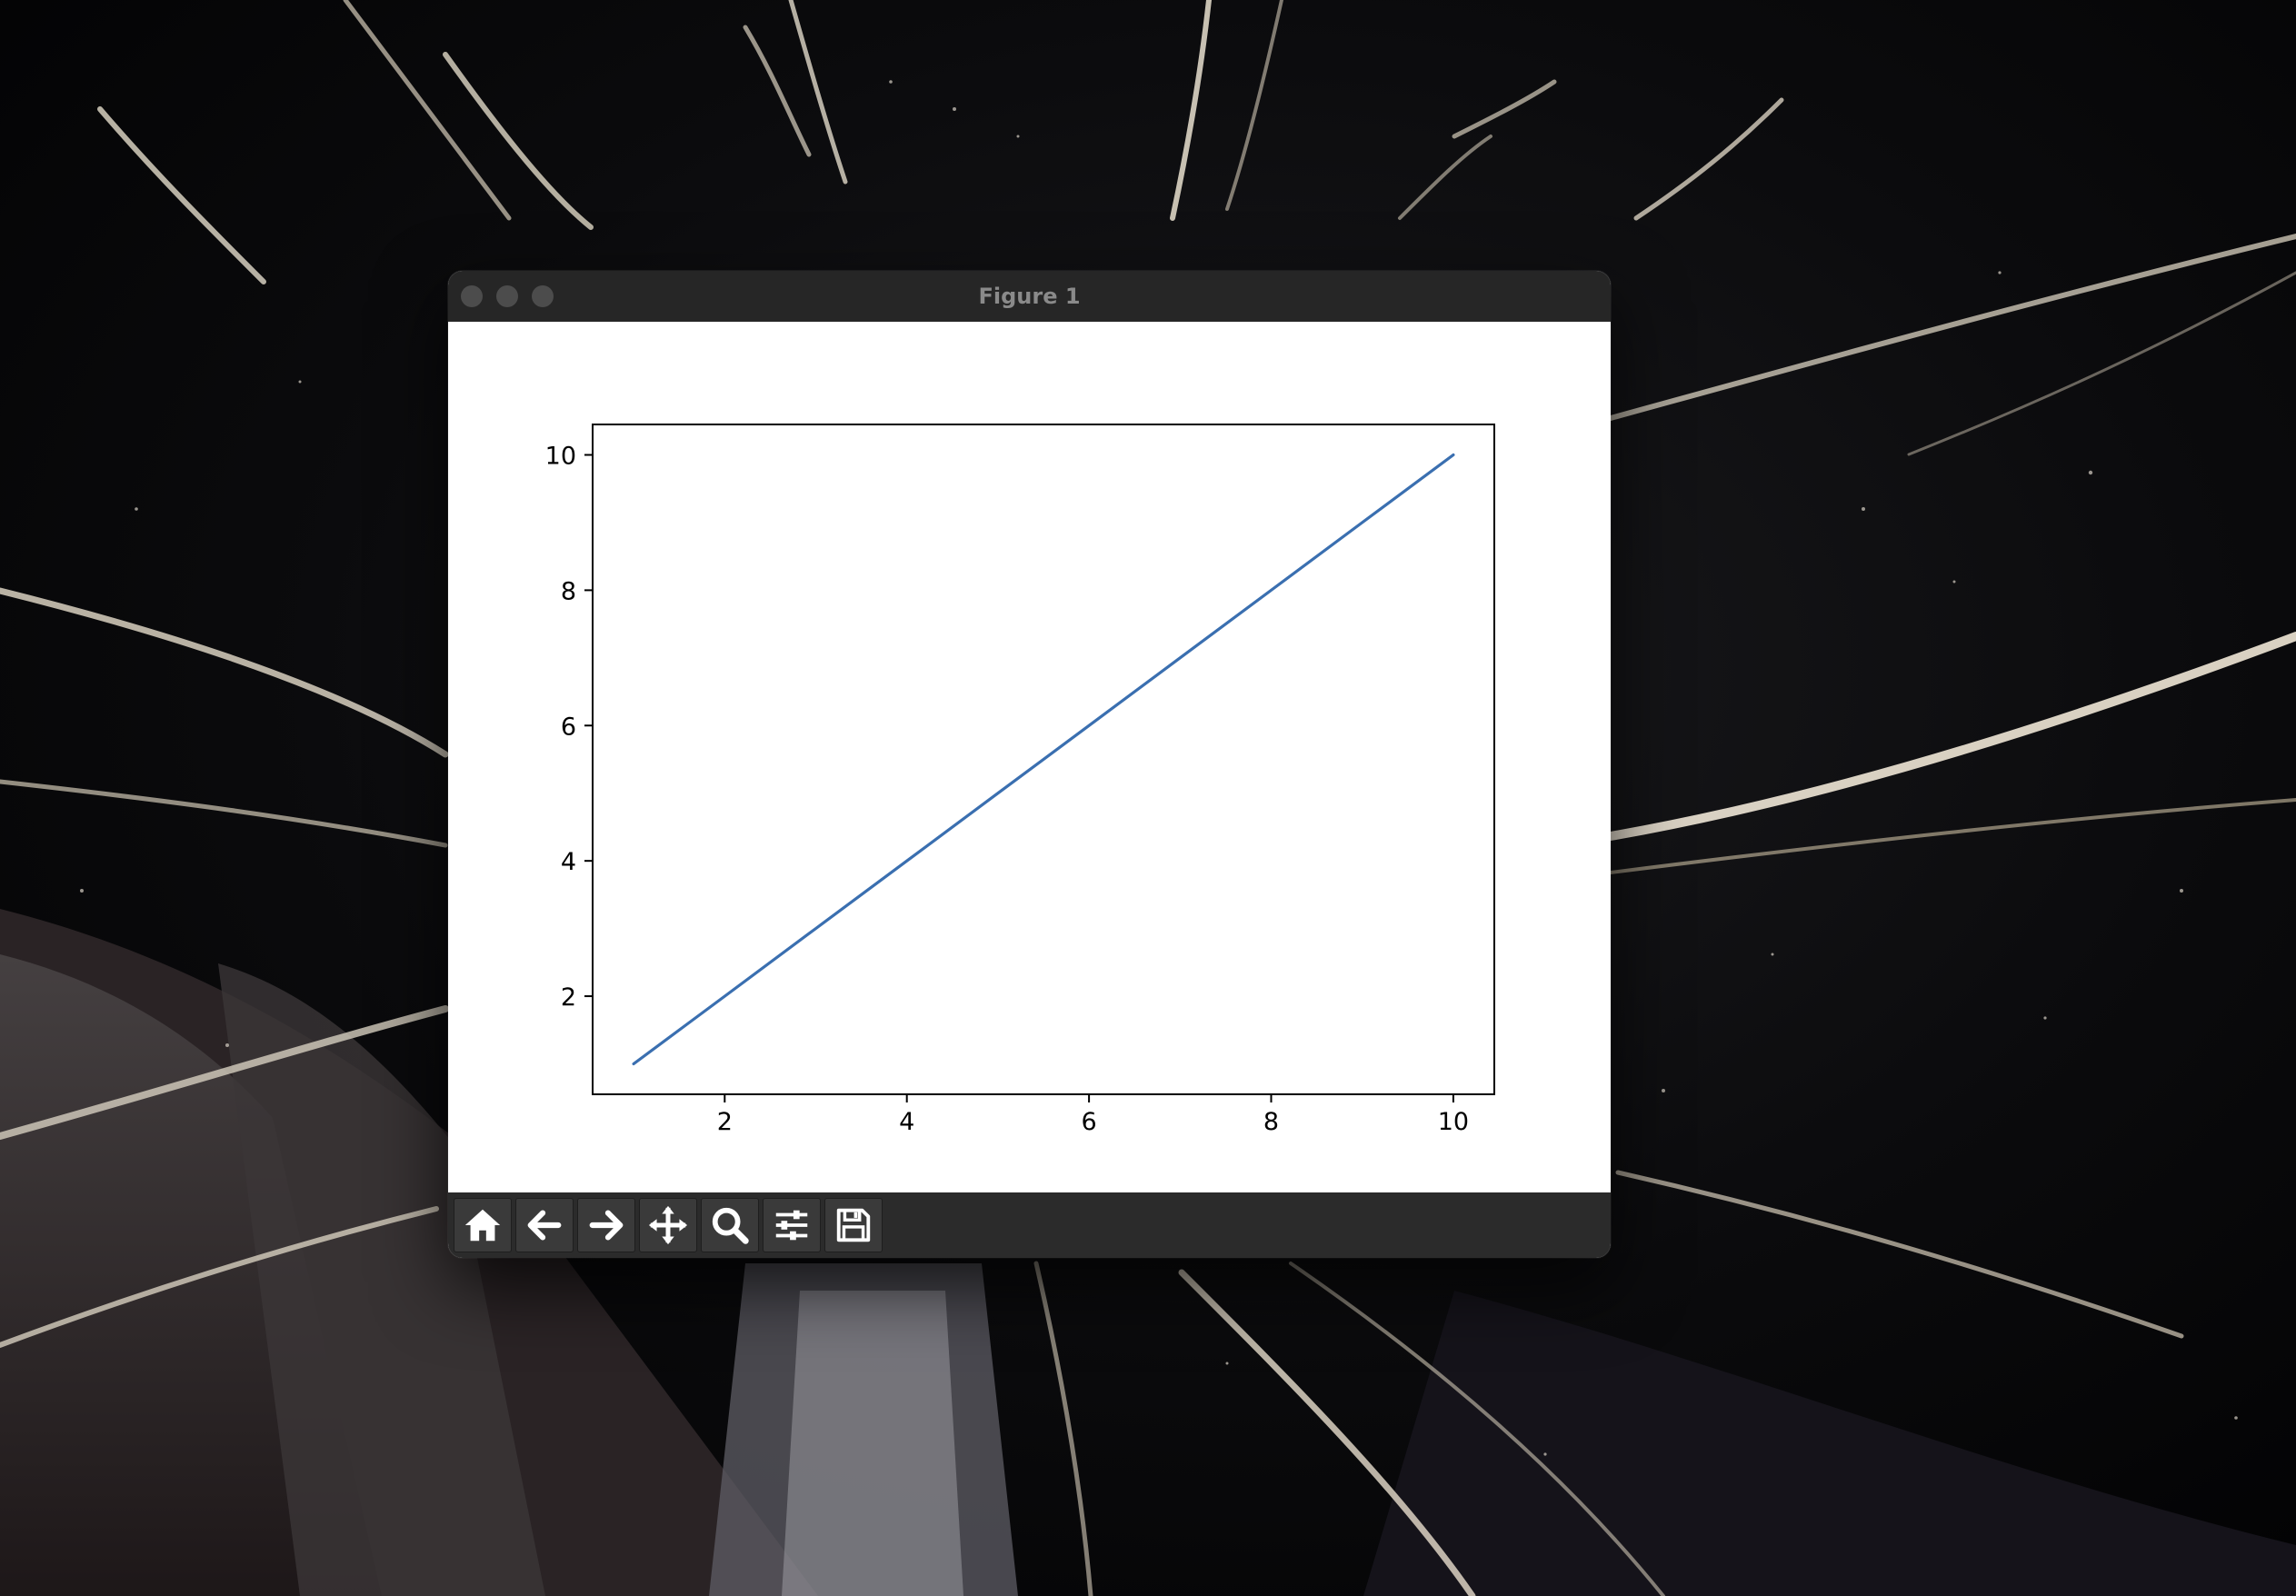 This screenshot has width=2296, height=1596. What do you see at coordinates (472, 296) in the screenshot?
I see `close-window-button` at bounding box center [472, 296].